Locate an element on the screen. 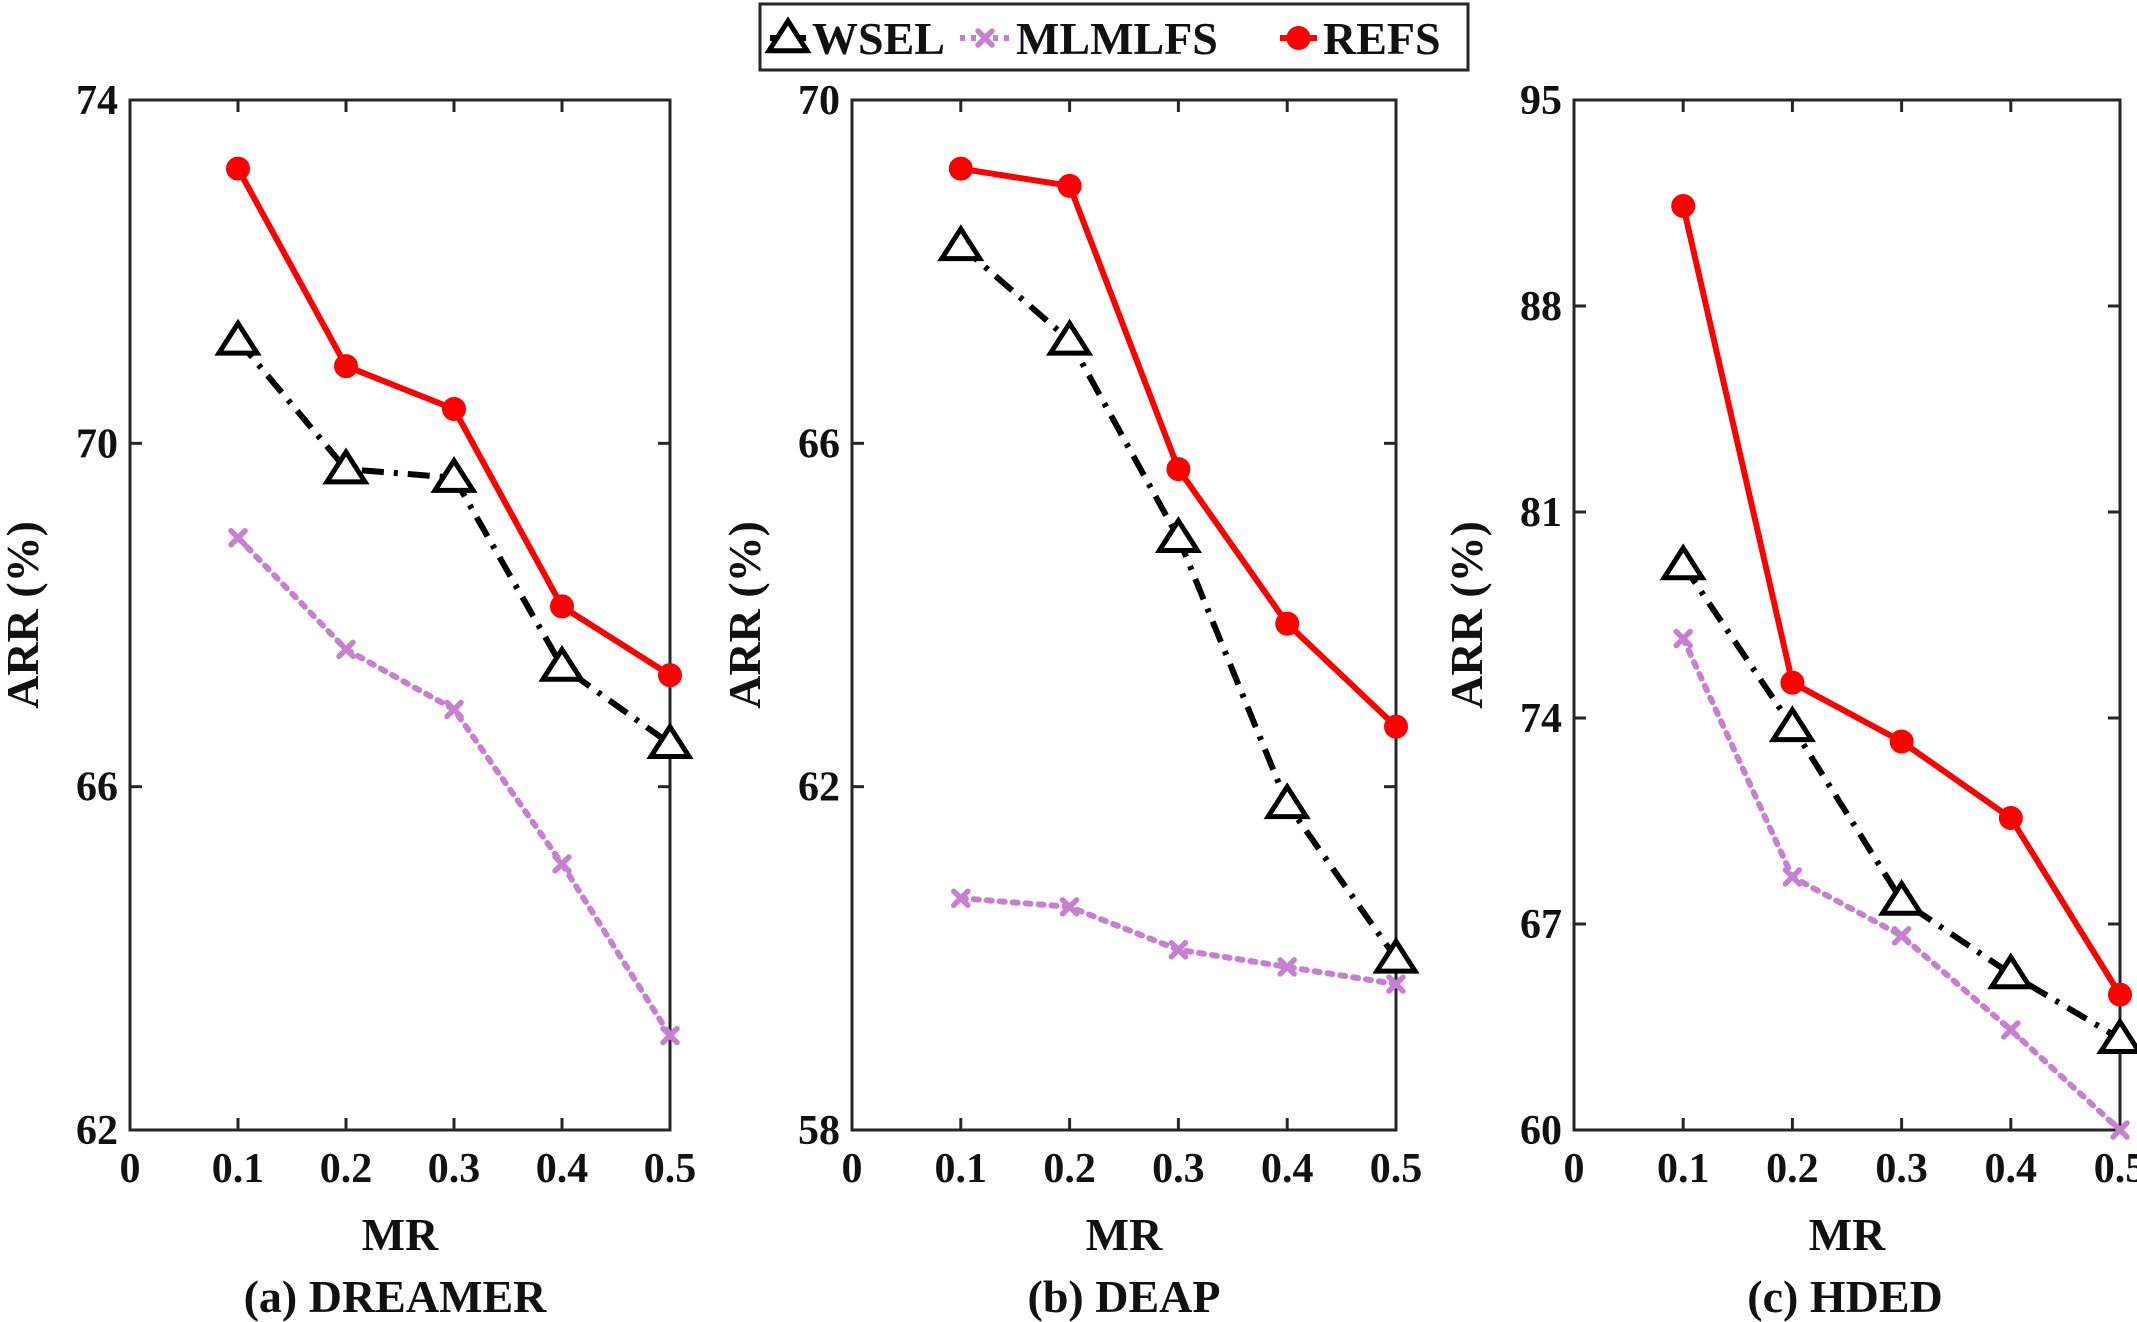 The height and width of the screenshot is (1322, 2137). legend-entry-wsel: WSEL is located at coordinates (854, 38).